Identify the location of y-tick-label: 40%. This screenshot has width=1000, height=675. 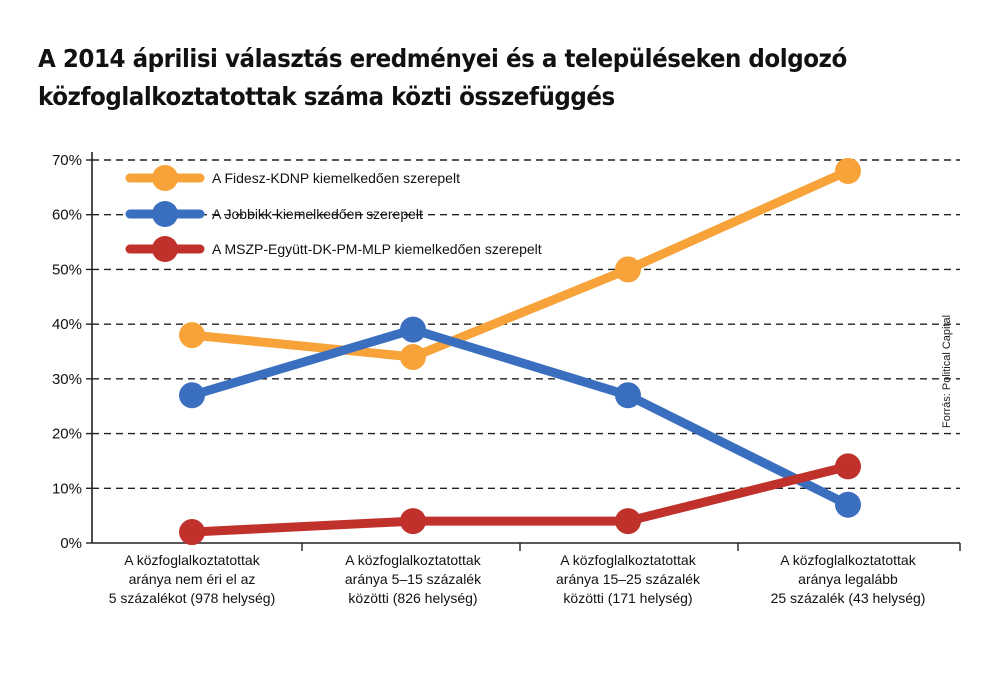
(67, 324).